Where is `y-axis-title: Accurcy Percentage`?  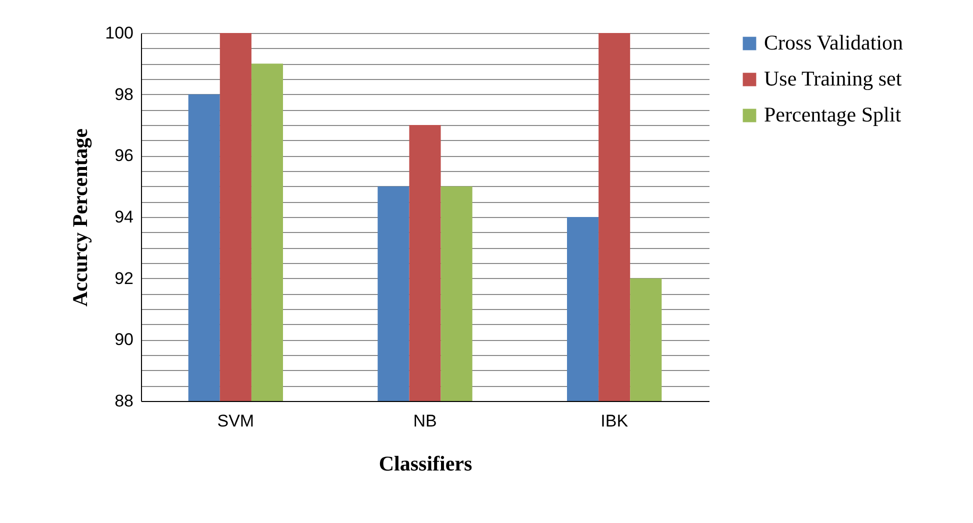 y-axis-title: Accurcy Percentage is located at coordinates (80, 217).